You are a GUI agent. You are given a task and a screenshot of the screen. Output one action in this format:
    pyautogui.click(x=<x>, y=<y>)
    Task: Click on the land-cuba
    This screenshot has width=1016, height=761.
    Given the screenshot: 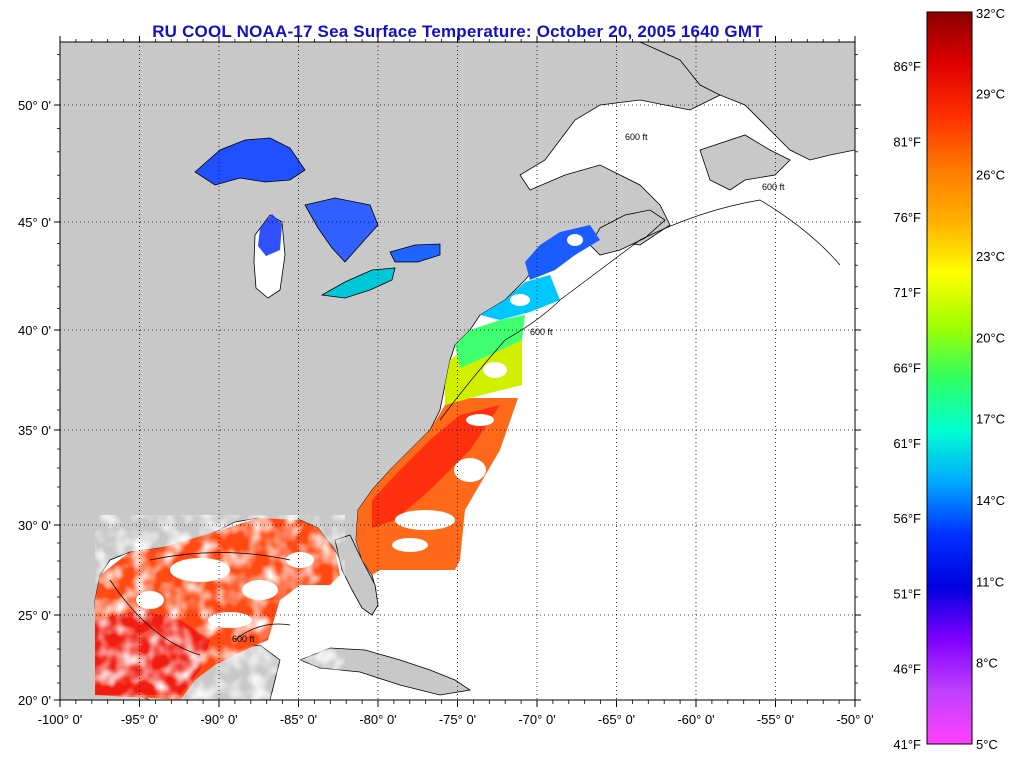 What is the action you would take?
    pyautogui.click(x=385, y=671)
    